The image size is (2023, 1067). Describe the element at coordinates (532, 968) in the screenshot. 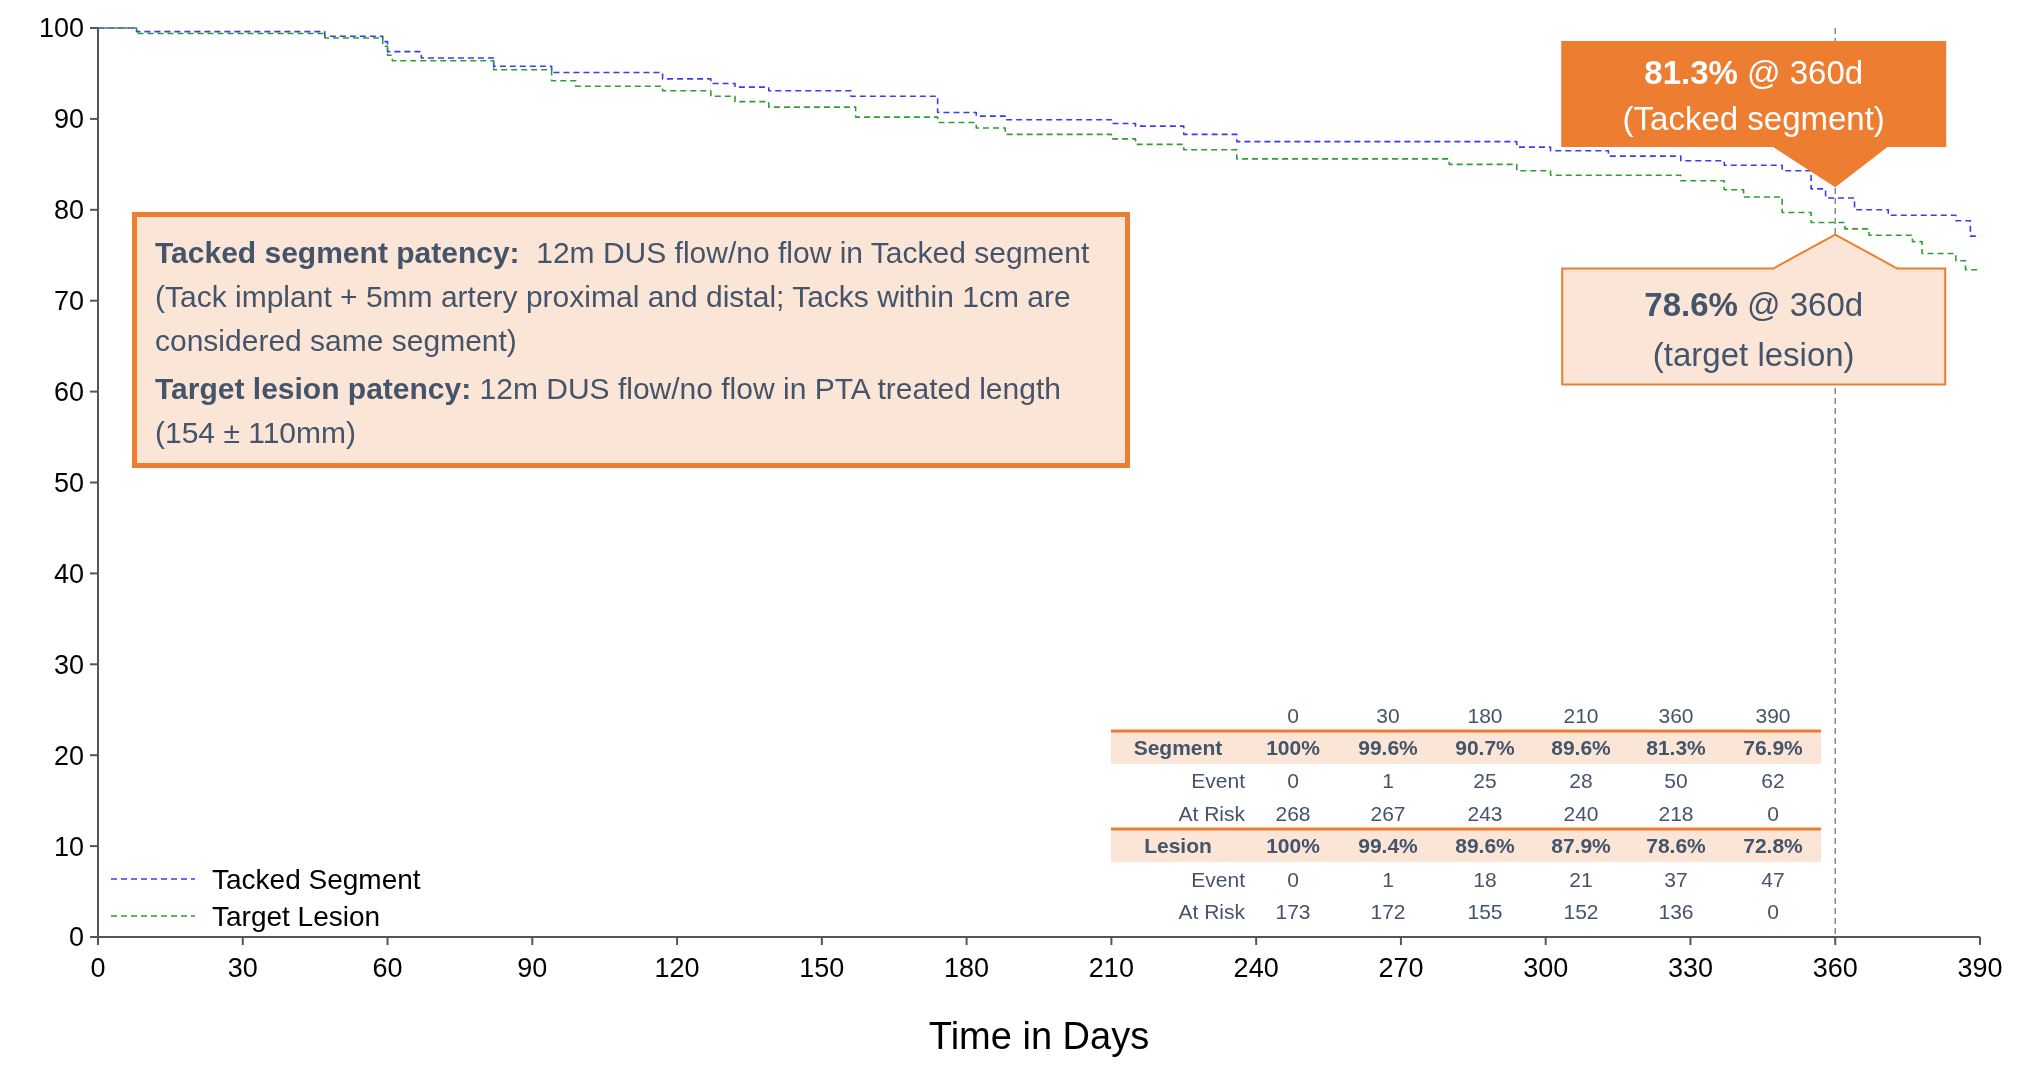

I see `x-tick-label: 90` at that location.